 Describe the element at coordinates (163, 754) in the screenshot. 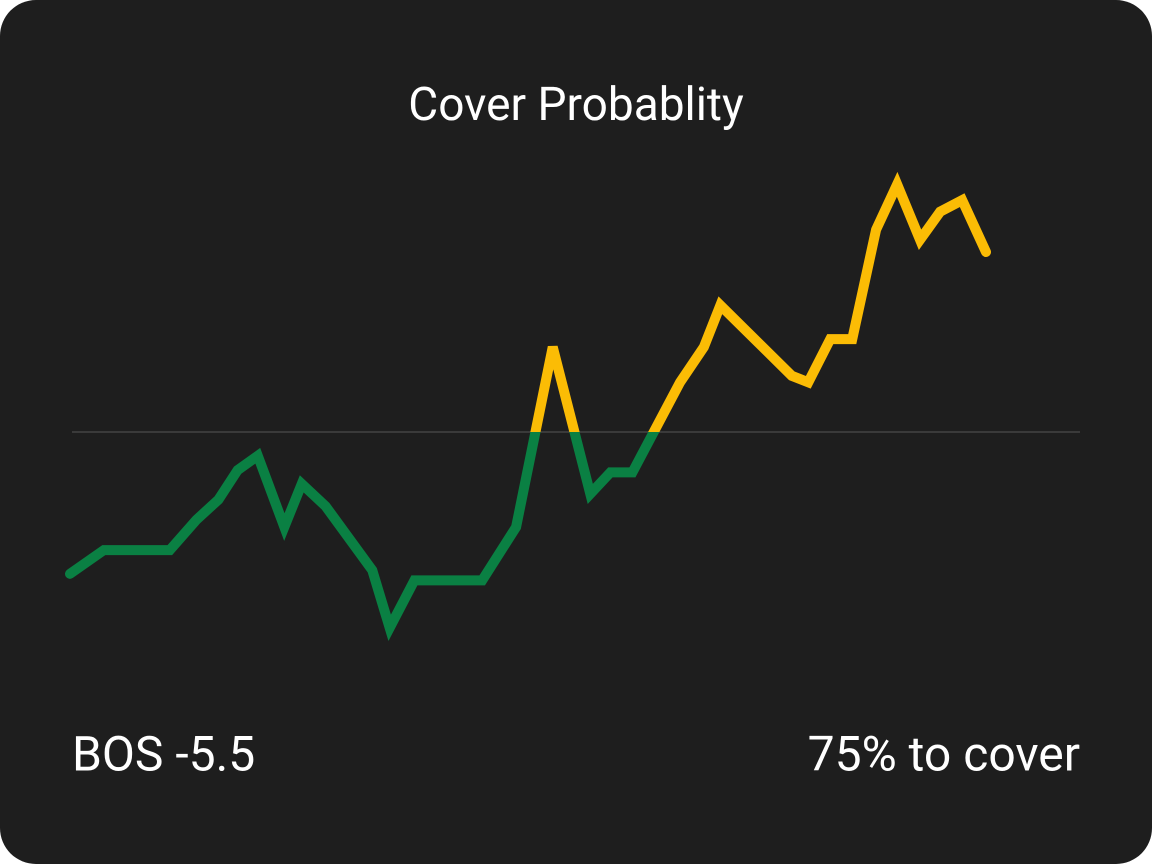

I see `spread-label: BOS -5.5` at that location.